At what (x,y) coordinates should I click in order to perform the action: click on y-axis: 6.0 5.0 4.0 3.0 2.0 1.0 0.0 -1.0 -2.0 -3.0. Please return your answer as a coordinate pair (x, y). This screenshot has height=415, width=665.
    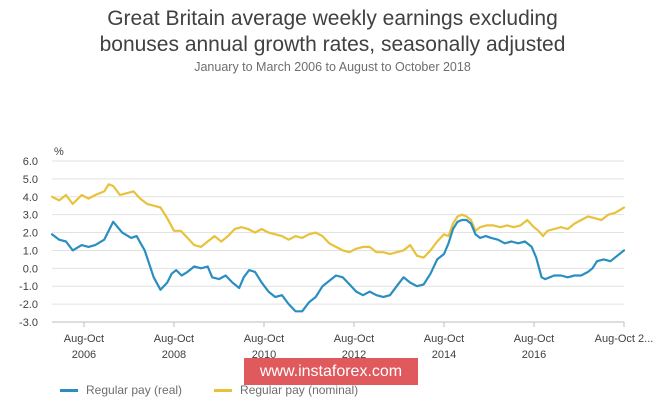
    Looking at the image, I should click on (28, 242).